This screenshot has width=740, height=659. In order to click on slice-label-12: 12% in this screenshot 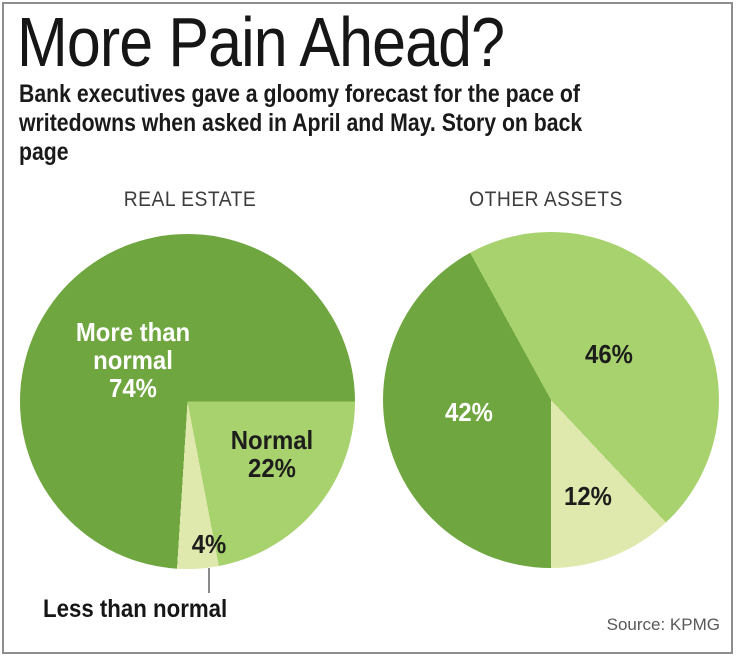, I will do `click(588, 496)`.